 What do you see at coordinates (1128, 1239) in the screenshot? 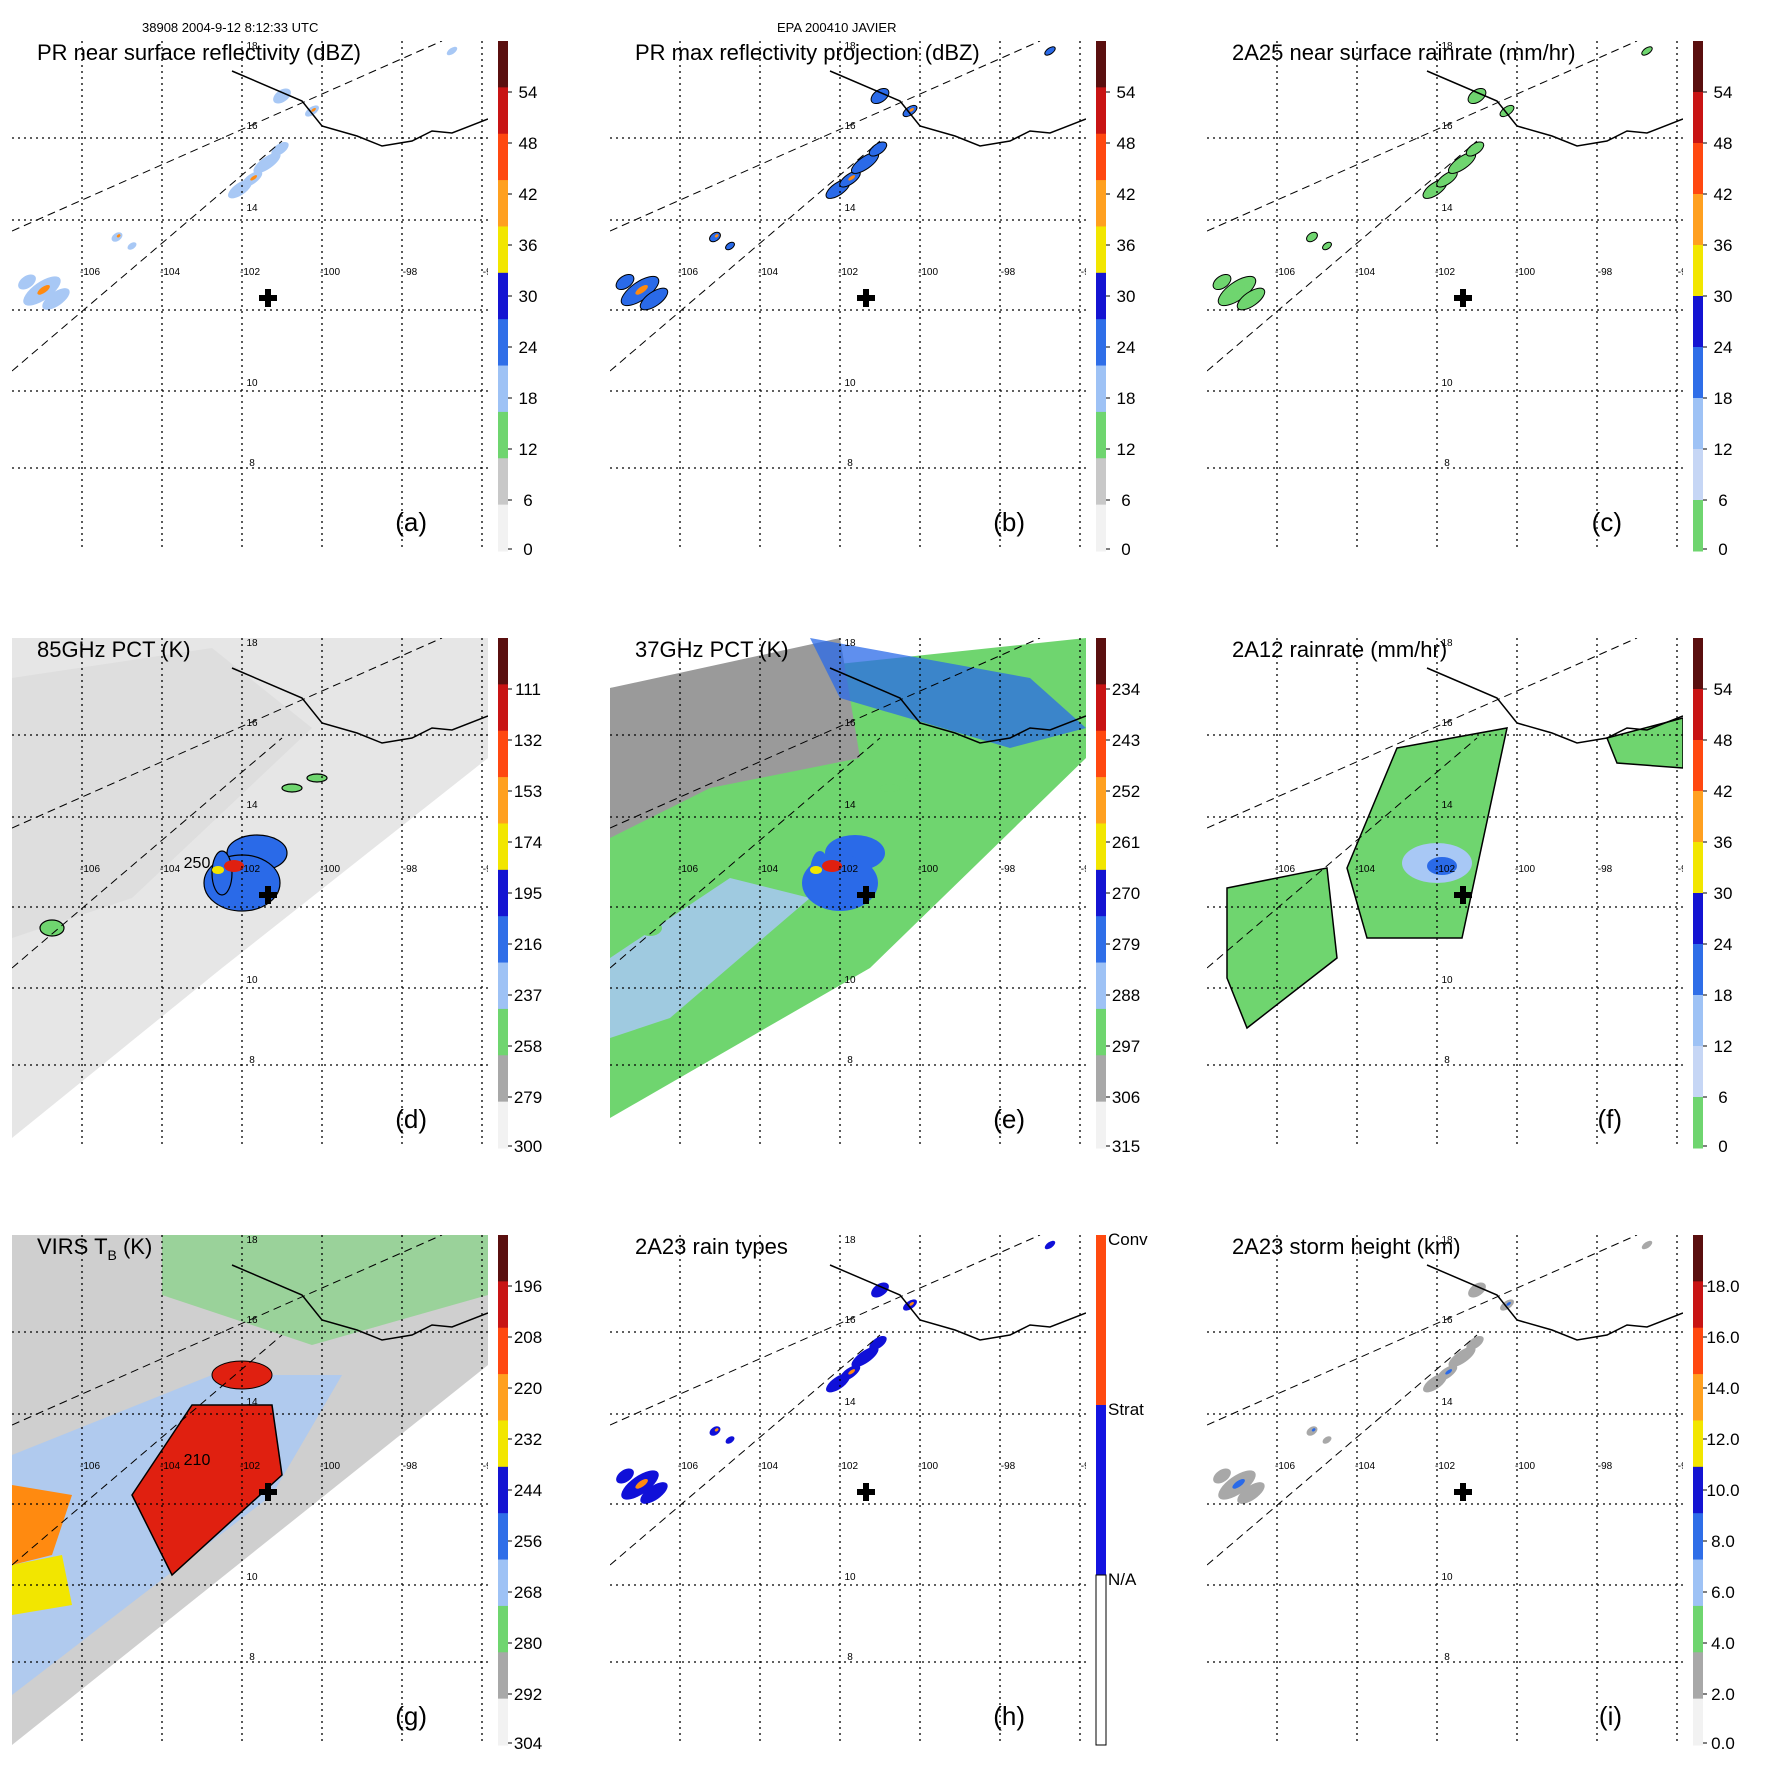
I see `colorbar-tick: Conv` at bounding box center [1128, 1239].